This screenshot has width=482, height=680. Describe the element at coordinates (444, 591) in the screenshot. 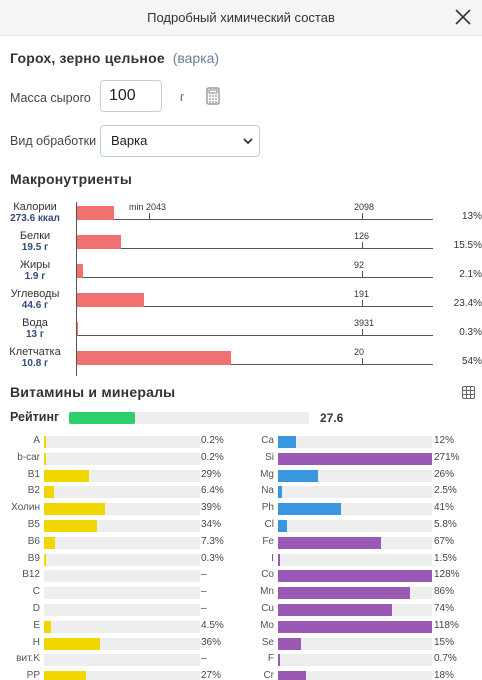

I see `nutrient-percent: 86%` at that location.